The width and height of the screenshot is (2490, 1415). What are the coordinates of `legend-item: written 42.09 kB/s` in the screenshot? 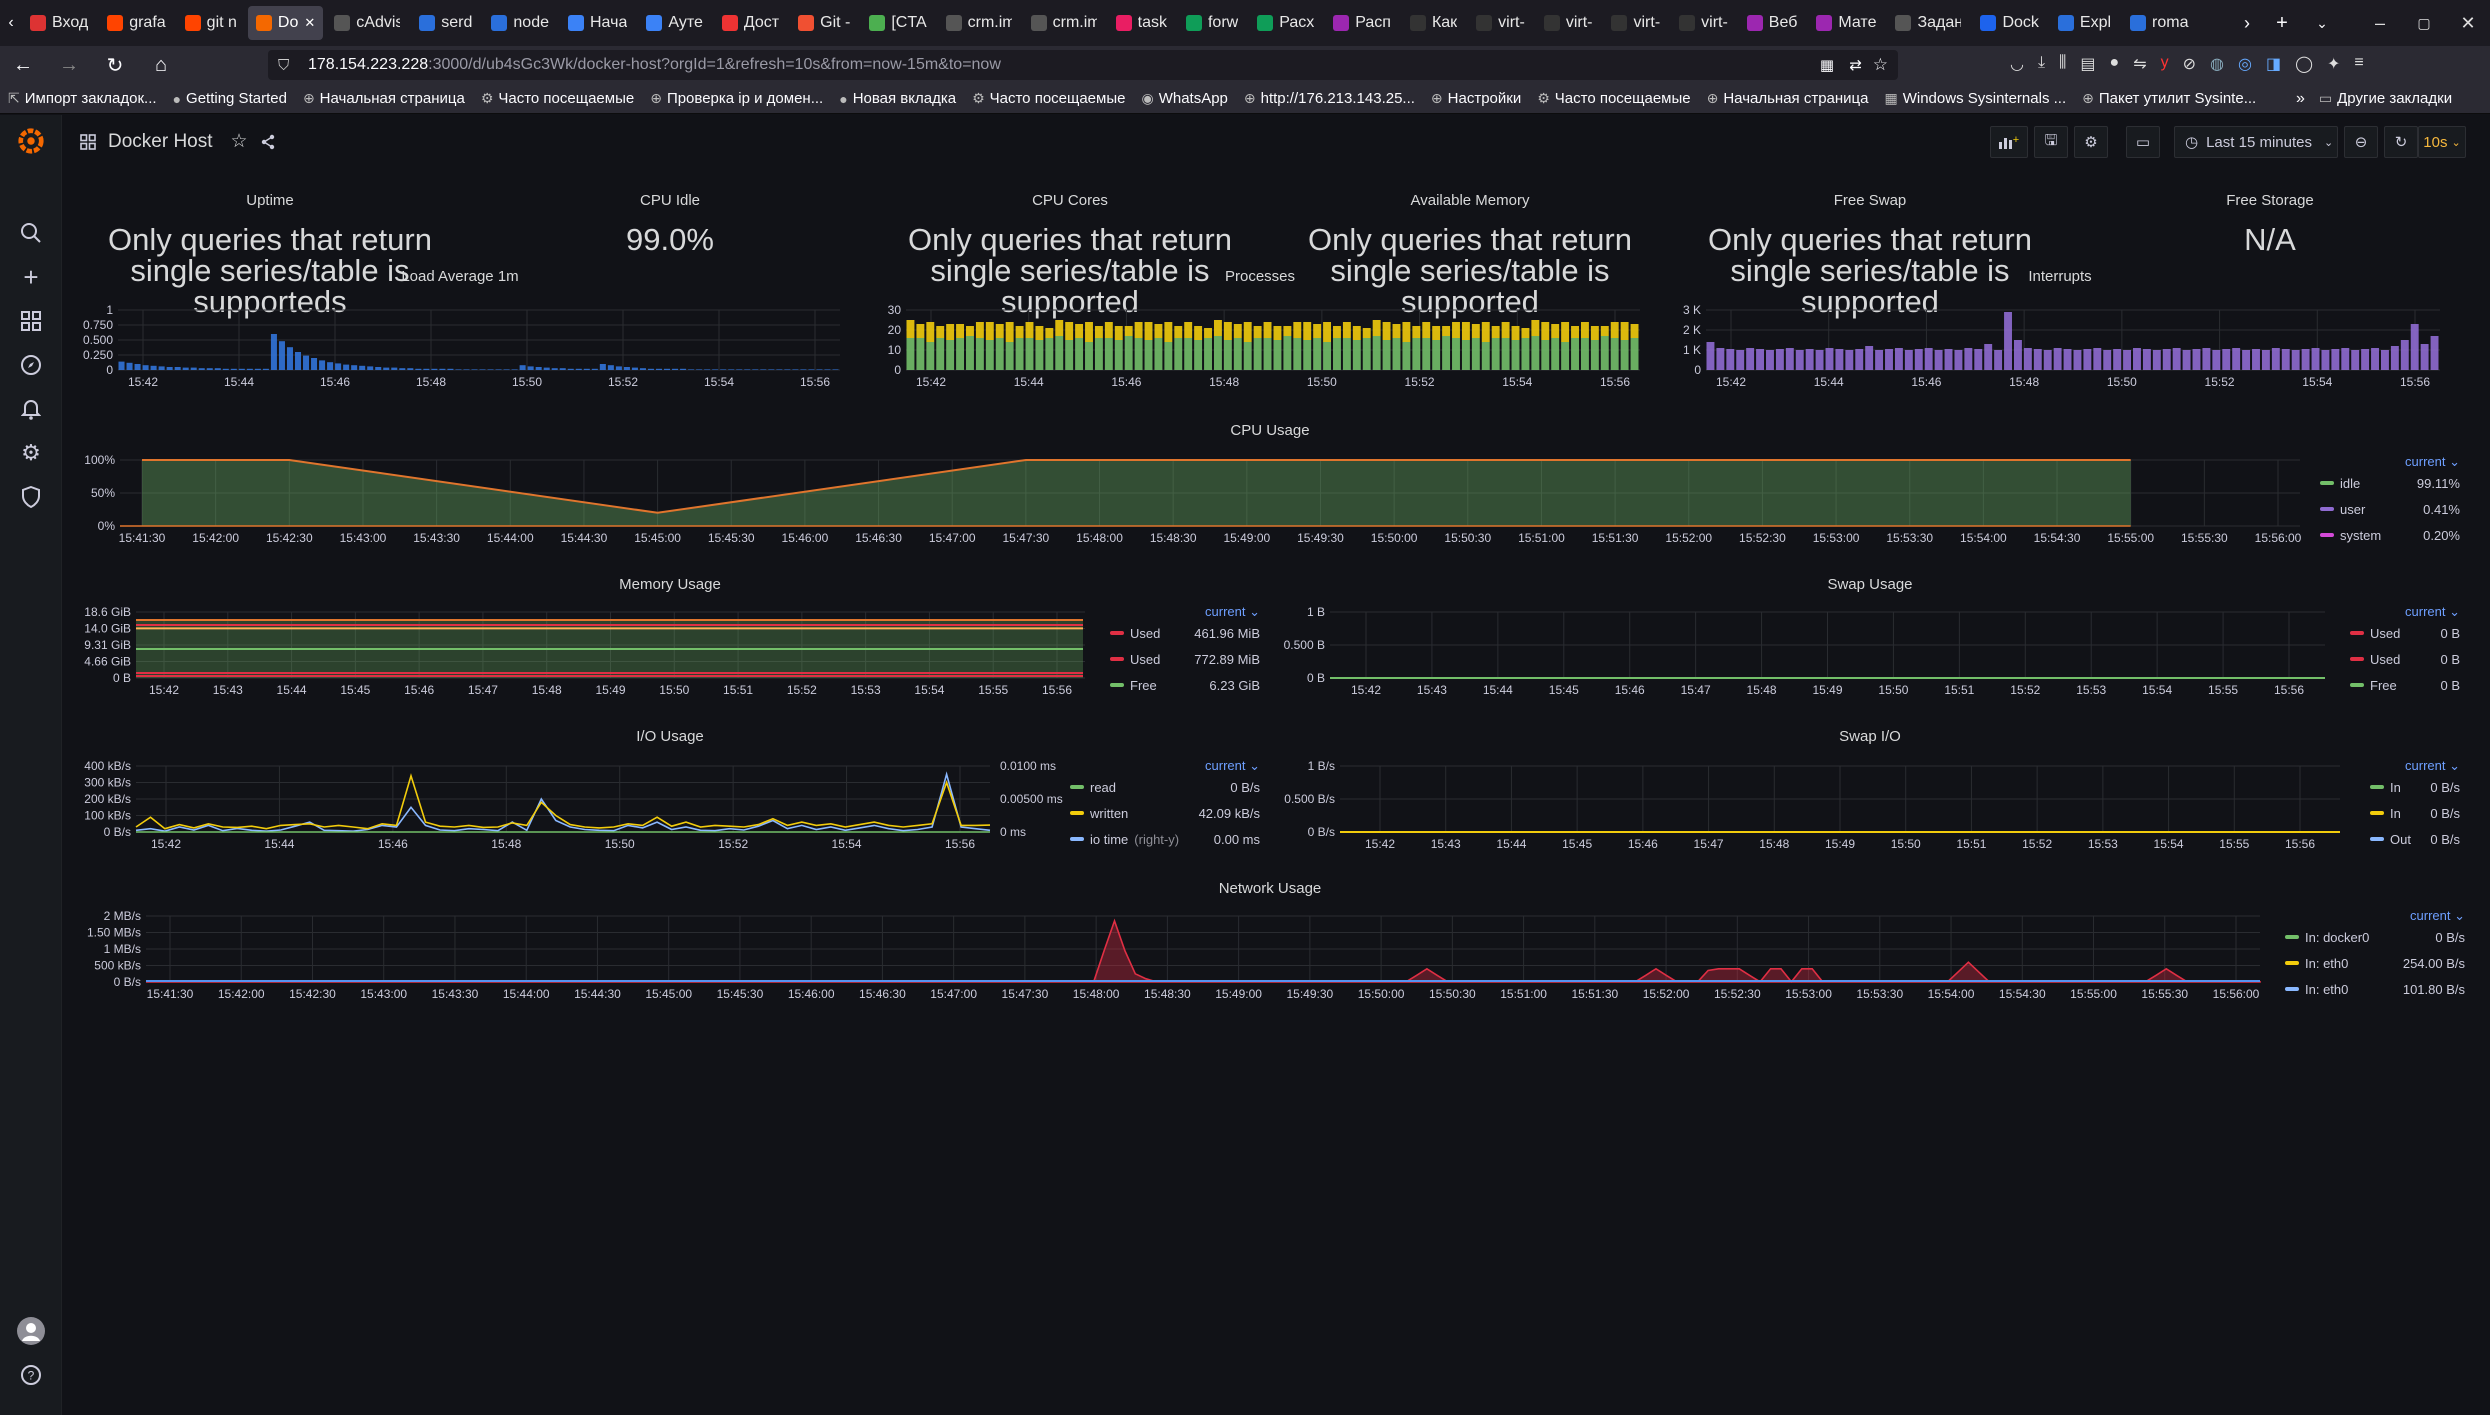 It's located at (1165, 813).